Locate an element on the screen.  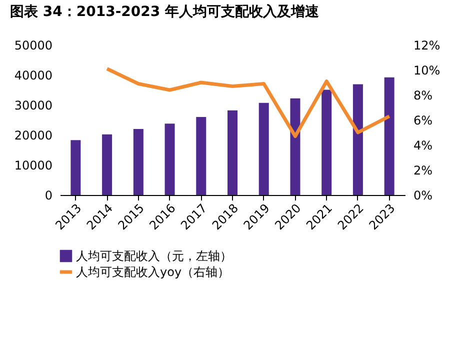
line-series is located at coordinates (248, 102).